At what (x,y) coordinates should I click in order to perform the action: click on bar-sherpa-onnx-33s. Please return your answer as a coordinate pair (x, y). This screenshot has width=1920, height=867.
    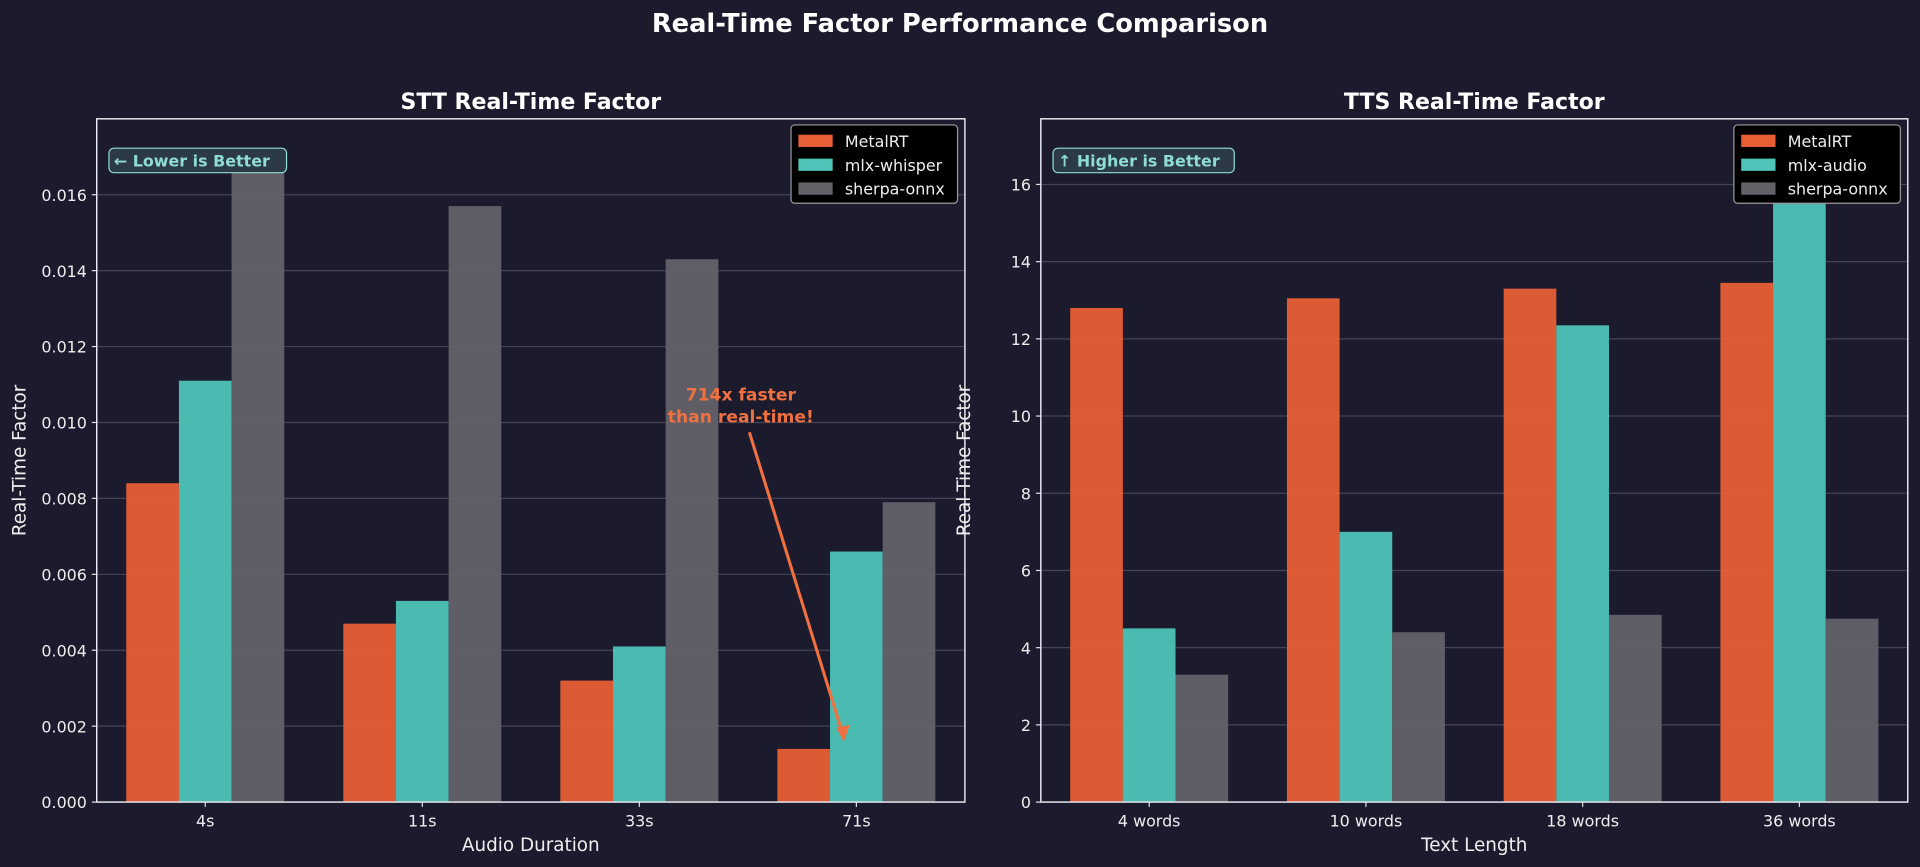
    Looking at the image, I should click on (692, 531).